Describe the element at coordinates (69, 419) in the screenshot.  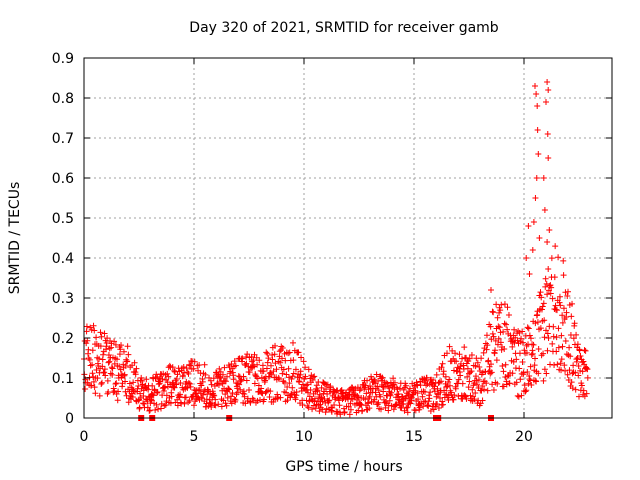
I see `y-tick-label: 0` at that location.